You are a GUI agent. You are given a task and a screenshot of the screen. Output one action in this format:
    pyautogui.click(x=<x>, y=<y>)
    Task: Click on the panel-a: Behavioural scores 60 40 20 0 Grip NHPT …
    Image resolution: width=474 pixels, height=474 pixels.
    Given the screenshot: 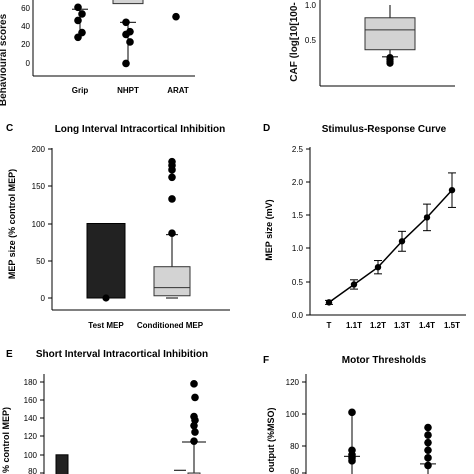 What is the action you would take?
    pyautogui.click(x=97, y=53)
    